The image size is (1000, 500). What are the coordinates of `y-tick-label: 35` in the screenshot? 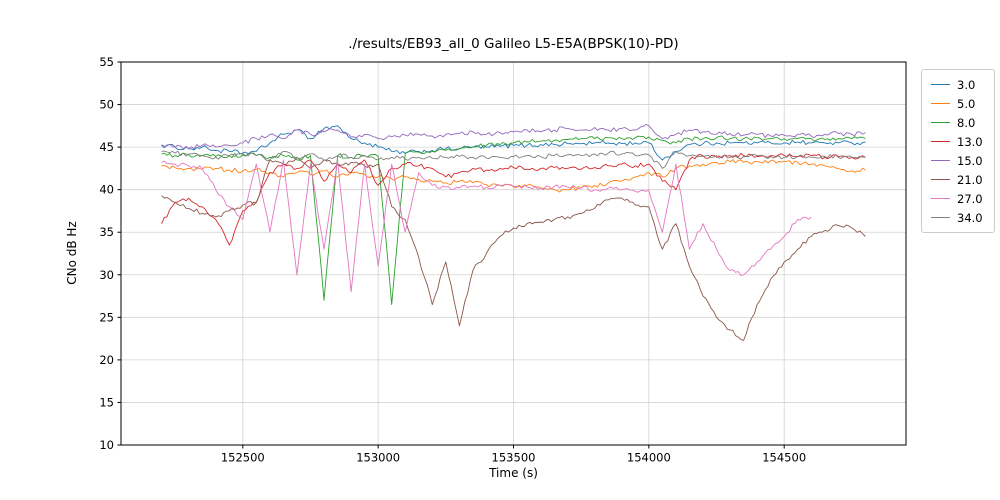 It's located at (106, 232).